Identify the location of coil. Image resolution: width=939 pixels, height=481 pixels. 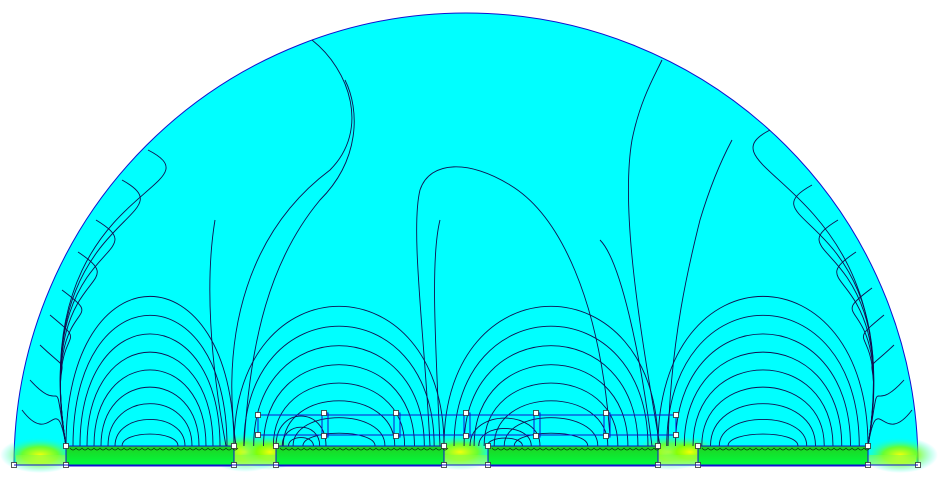
(150, 456).